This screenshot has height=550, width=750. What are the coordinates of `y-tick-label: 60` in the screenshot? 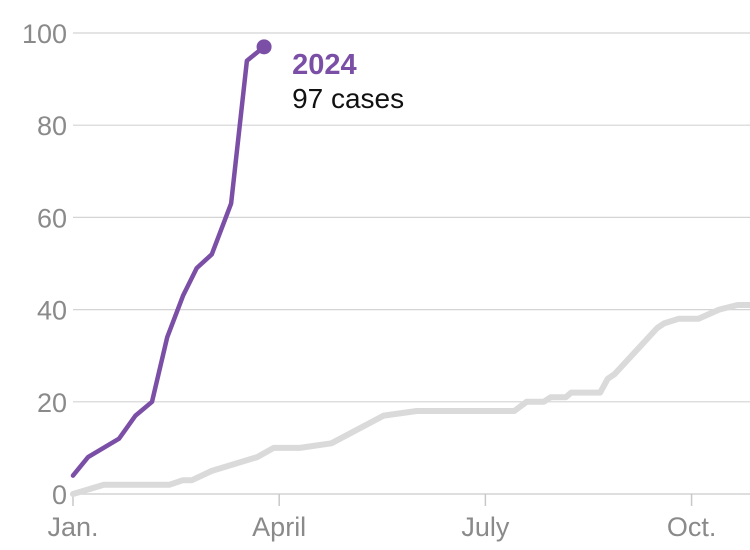 It's located at (52, 218).